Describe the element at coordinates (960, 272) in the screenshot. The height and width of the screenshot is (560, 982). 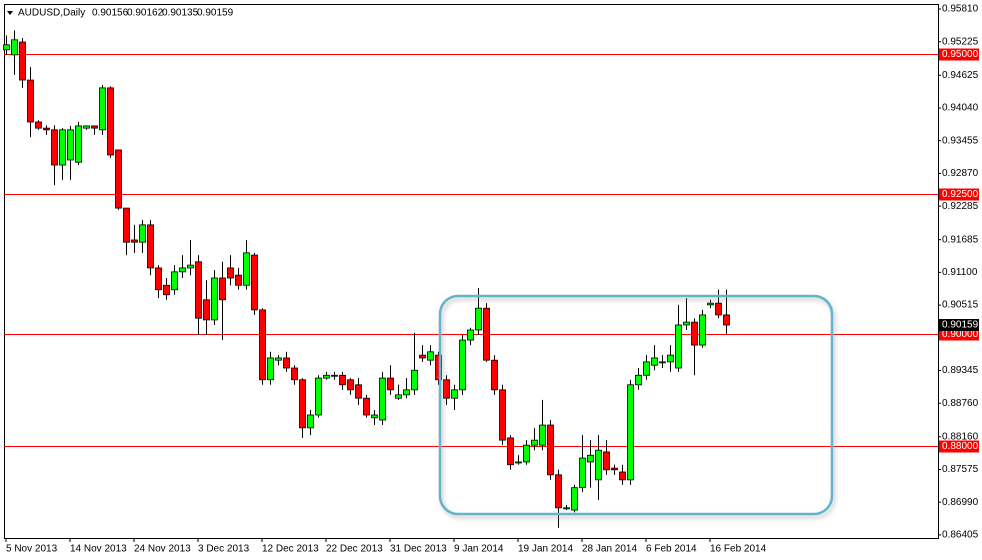
I see `y-tick-label: 0.91100` at that location.